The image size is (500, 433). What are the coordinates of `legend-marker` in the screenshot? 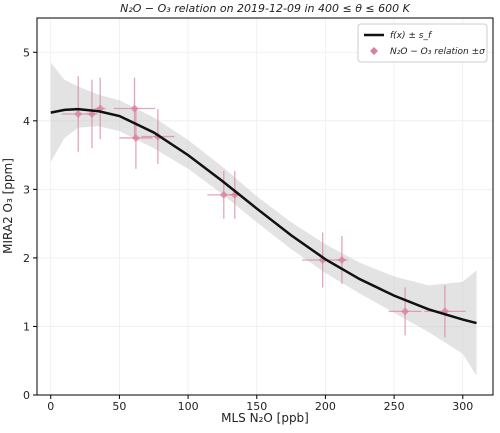 It's located at (374, 51).